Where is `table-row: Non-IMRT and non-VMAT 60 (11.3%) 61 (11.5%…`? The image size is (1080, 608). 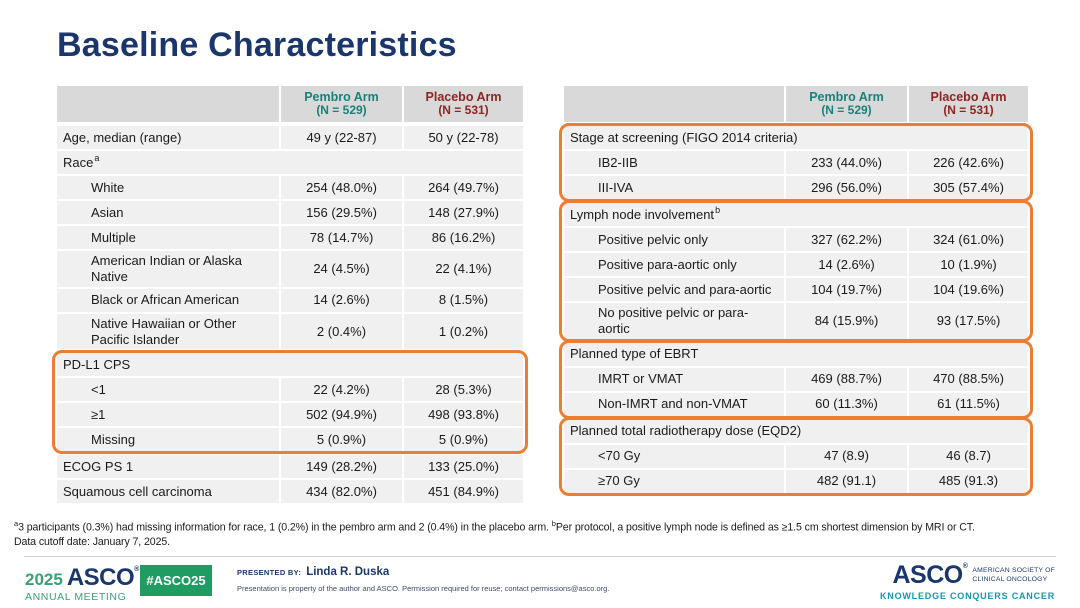 table-row: Non-IMRT and non-VMAT 60 (11.3%) 61 (11.5%… is located at coordinates (796, 404).